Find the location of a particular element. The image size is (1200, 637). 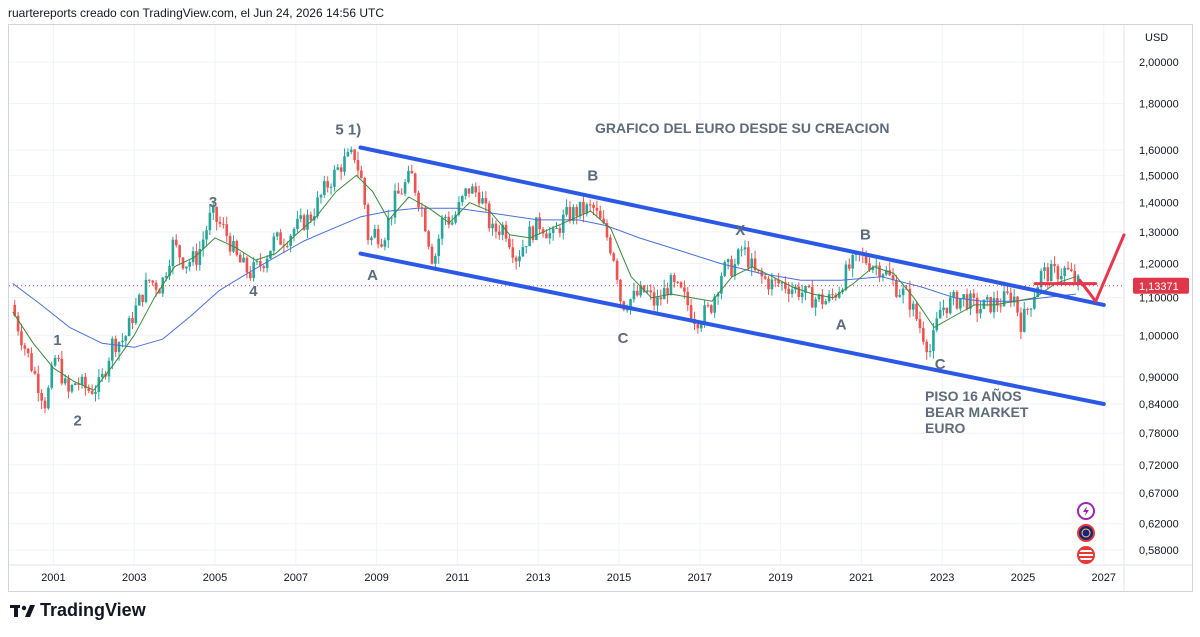

wave-label: C is located at coordinates (623, 338).